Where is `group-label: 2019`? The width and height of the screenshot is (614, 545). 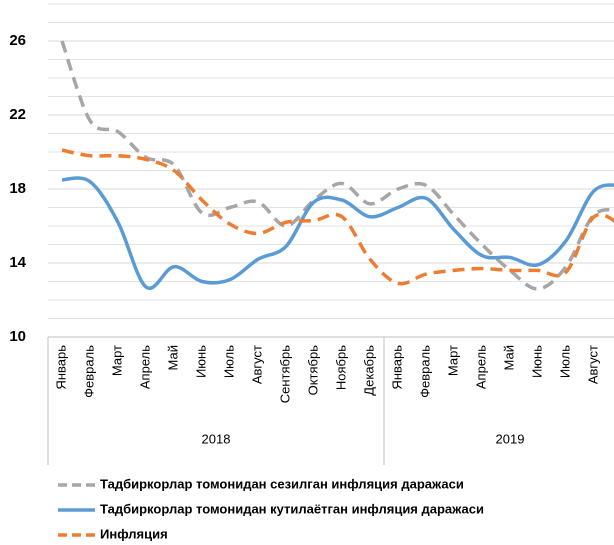
group-label: 2019 is located at coordinates (510, 438).